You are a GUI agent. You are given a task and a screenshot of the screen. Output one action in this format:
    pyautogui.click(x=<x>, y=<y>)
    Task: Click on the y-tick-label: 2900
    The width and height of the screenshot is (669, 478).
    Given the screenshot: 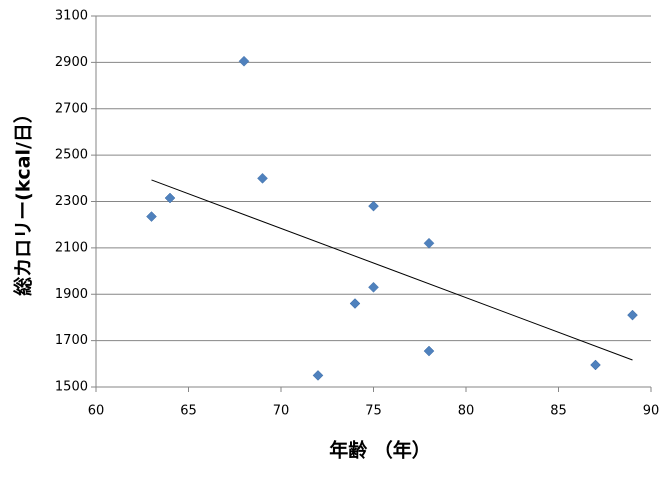 What is the action you would take?
    pyautogui.click(x=71, y=62)
    